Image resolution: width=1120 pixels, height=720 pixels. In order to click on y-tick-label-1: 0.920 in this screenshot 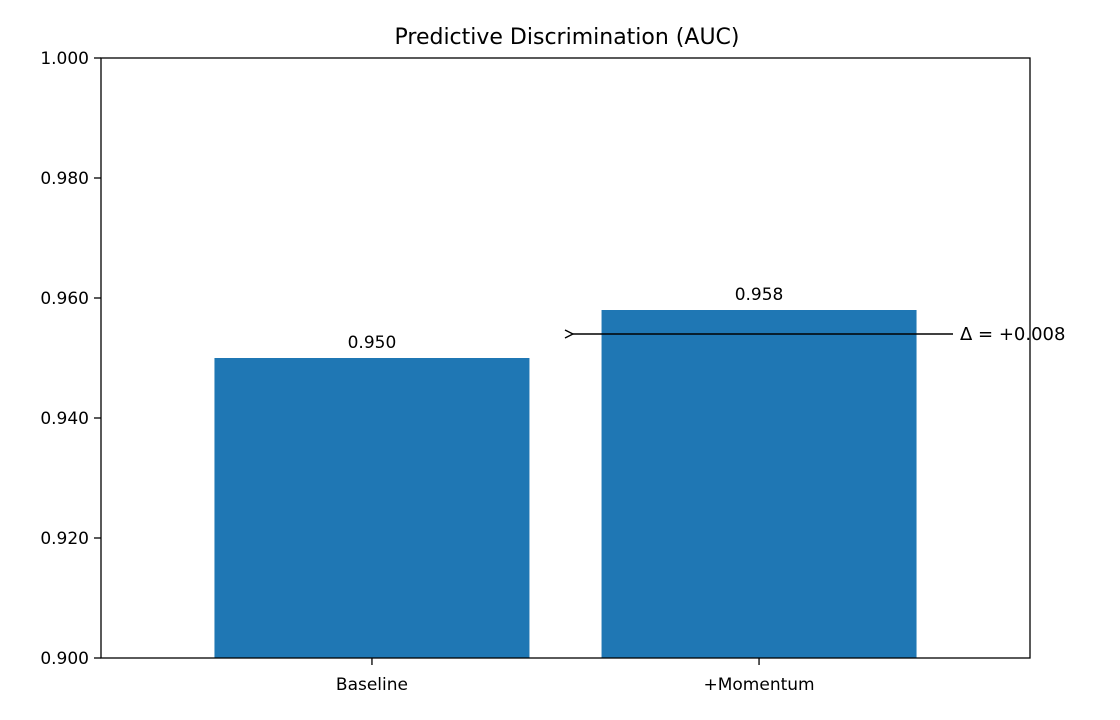, I will do `click(64, 539)`.